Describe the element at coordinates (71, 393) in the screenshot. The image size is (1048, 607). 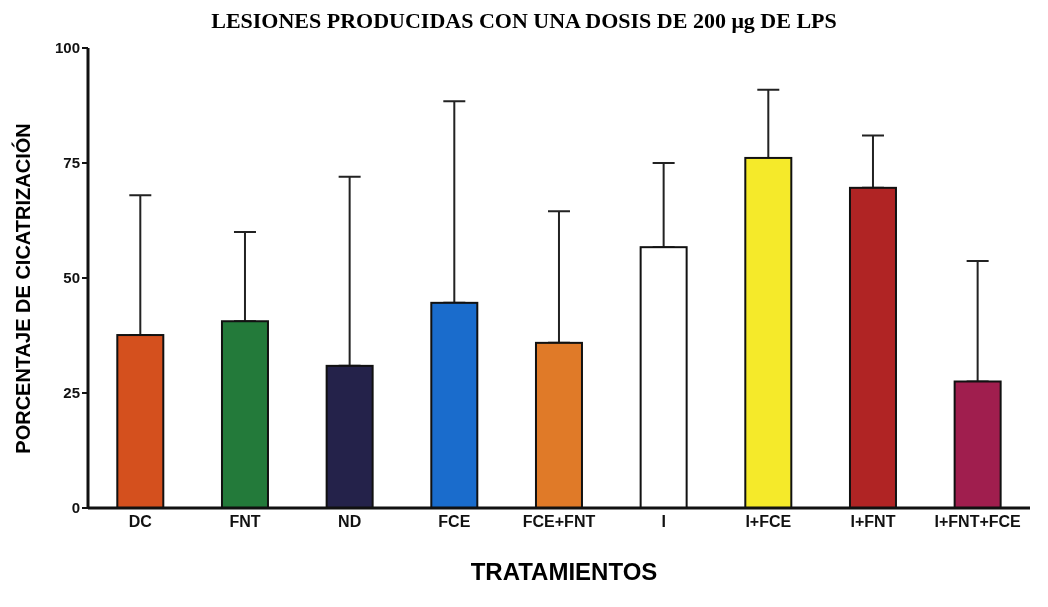
I see `y-tick-label: 25` at that location.